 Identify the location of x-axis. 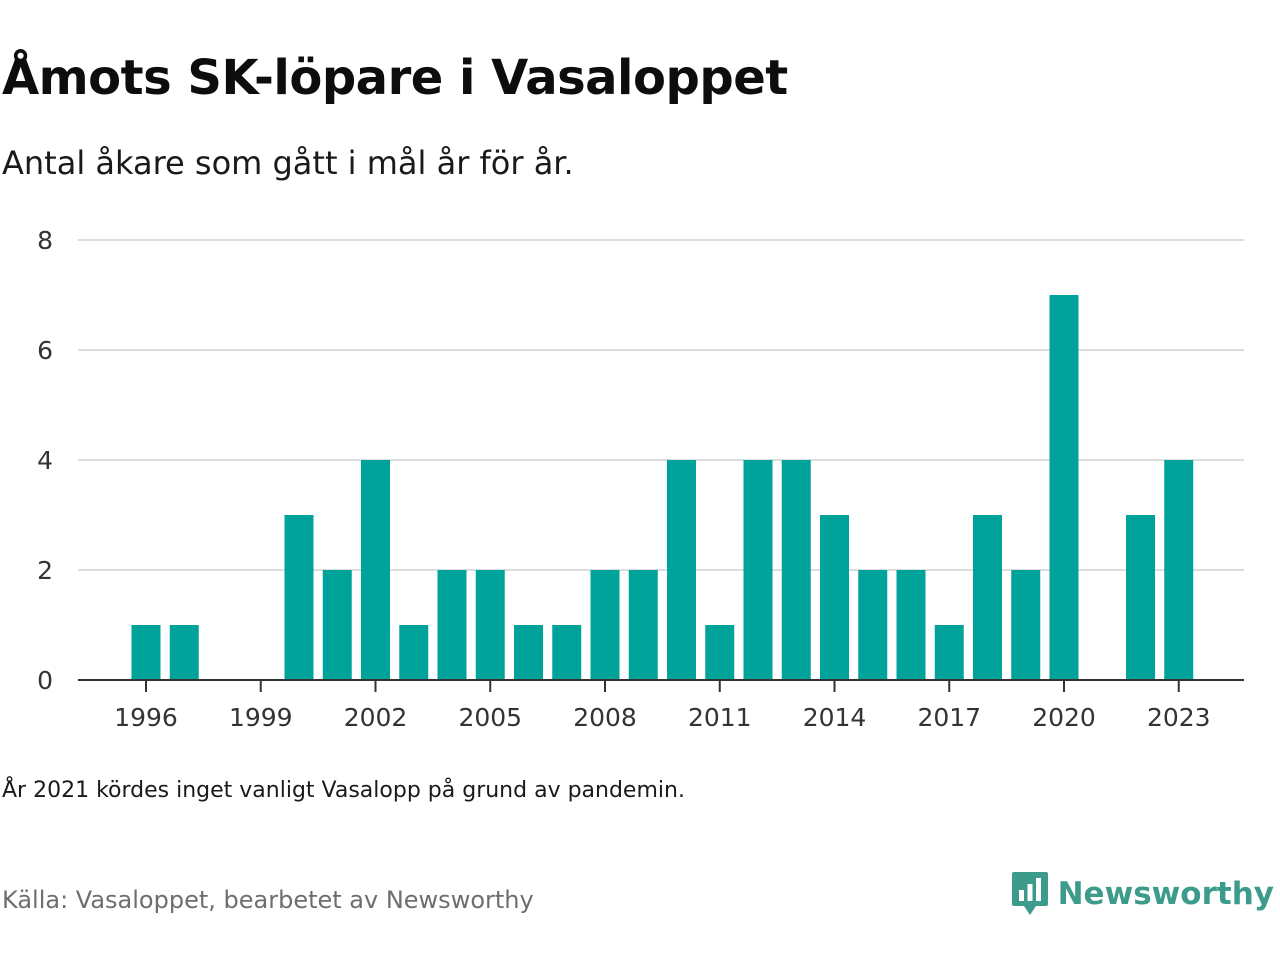
(661, 685).